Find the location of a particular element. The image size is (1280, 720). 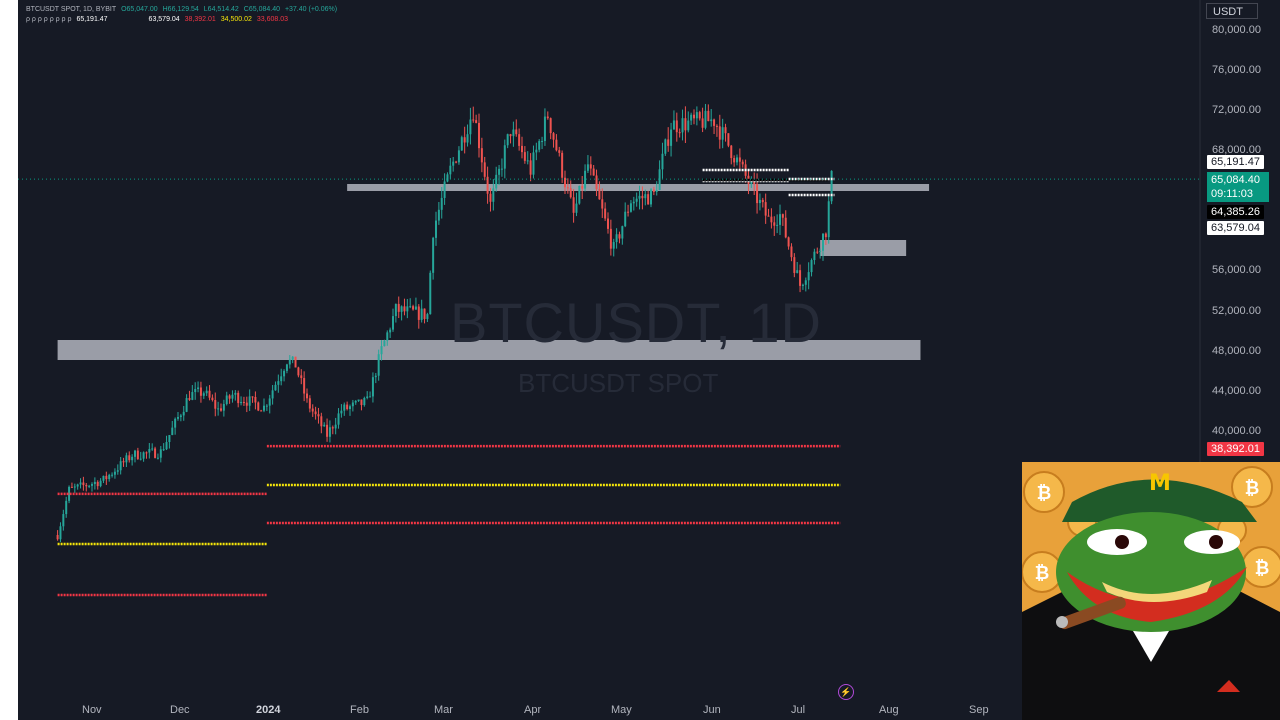

svg-text: M is located at coordinates (1160, 483).